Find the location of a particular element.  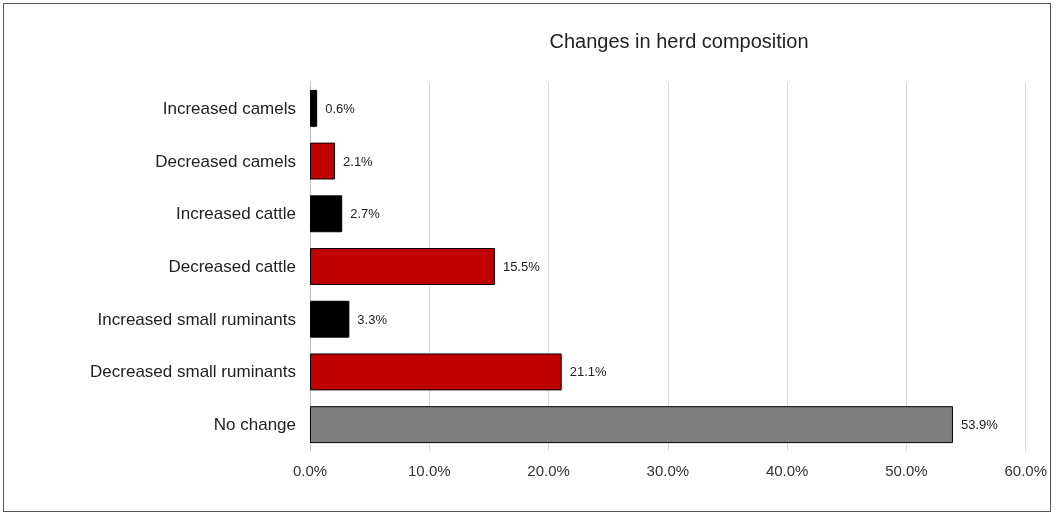

y-tick-label: Decreased small ruminants is located at coordinates (193, 372).